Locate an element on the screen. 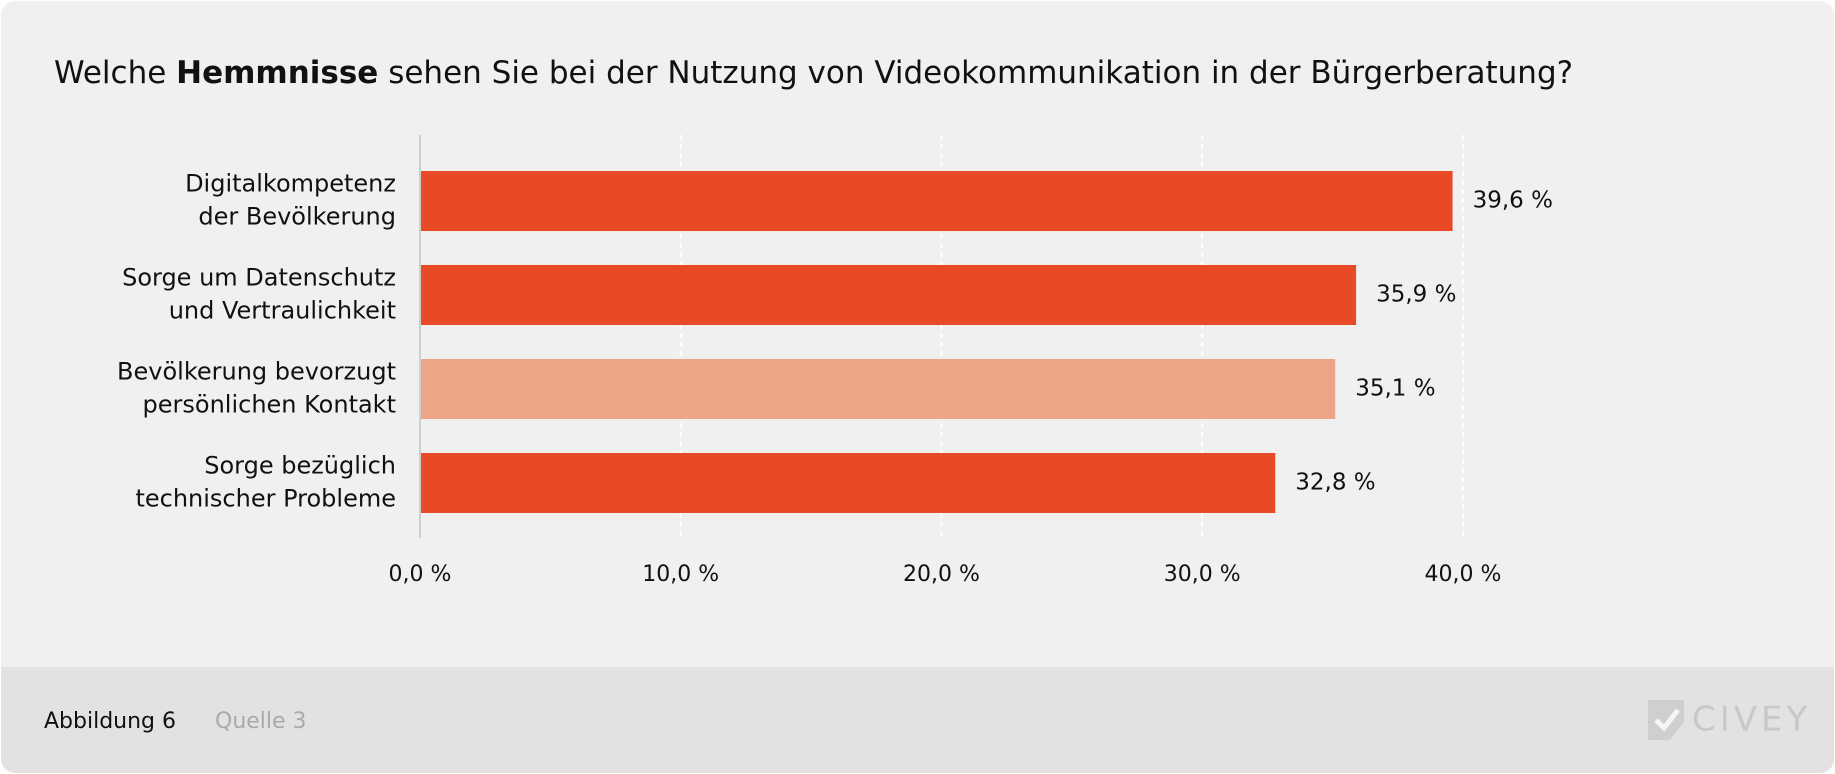 The image size is (1835, 774). label-line: technischer Probleme is located at coordinates (265, 499).